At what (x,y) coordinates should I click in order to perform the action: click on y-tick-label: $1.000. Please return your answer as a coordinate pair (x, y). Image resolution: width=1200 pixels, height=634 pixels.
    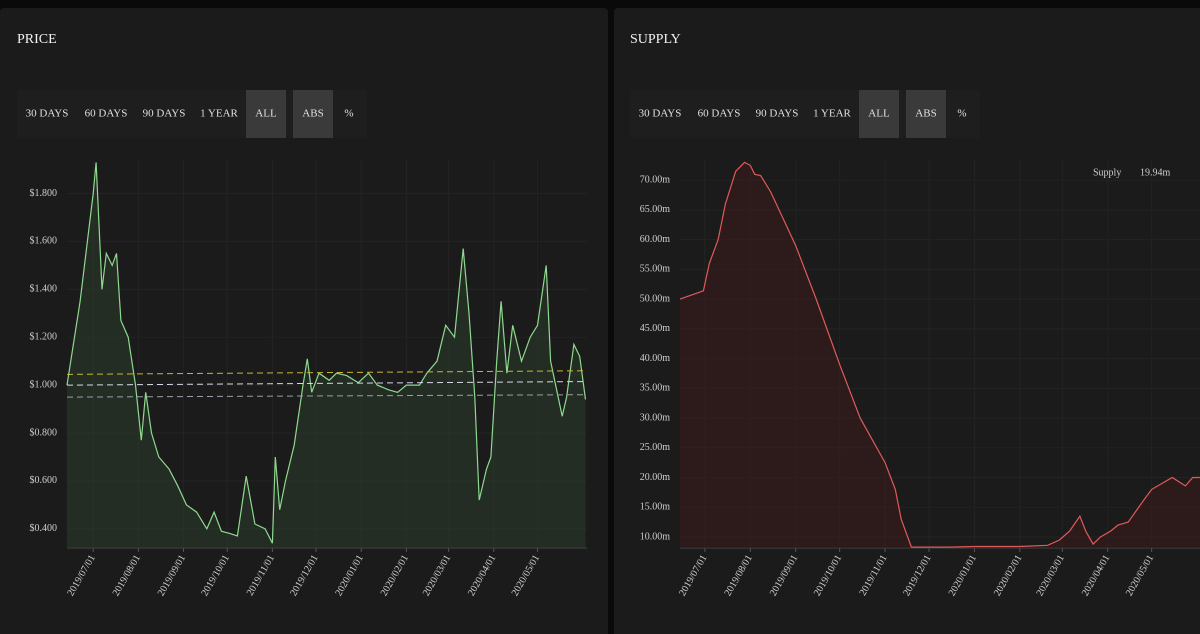
    Looking at the image, I should click on (44, 384).